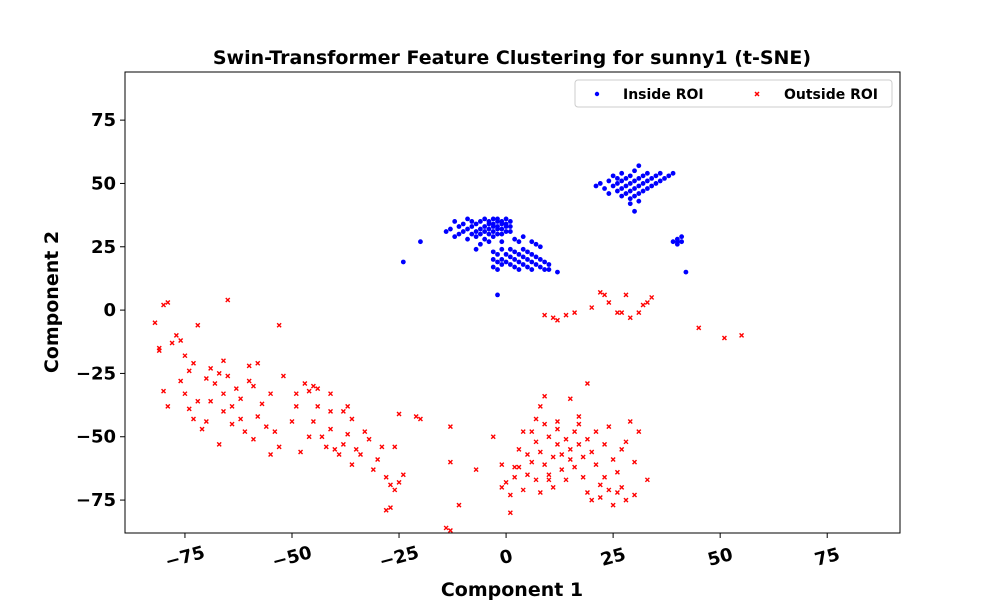  Describe the element at coordinates (100, 310) in the screenshot. I see `y-axis-ticks: −75 −50 −25 0 25 50 75` at that location.